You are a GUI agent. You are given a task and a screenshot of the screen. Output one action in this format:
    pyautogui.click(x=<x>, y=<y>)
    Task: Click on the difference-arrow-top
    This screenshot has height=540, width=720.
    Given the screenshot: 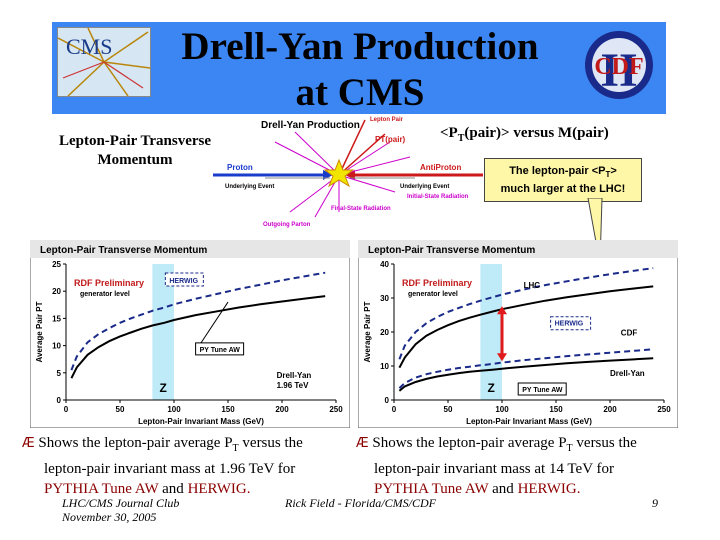 What is the action you would take?
    pyautogui.click(x=502, y=310)
    